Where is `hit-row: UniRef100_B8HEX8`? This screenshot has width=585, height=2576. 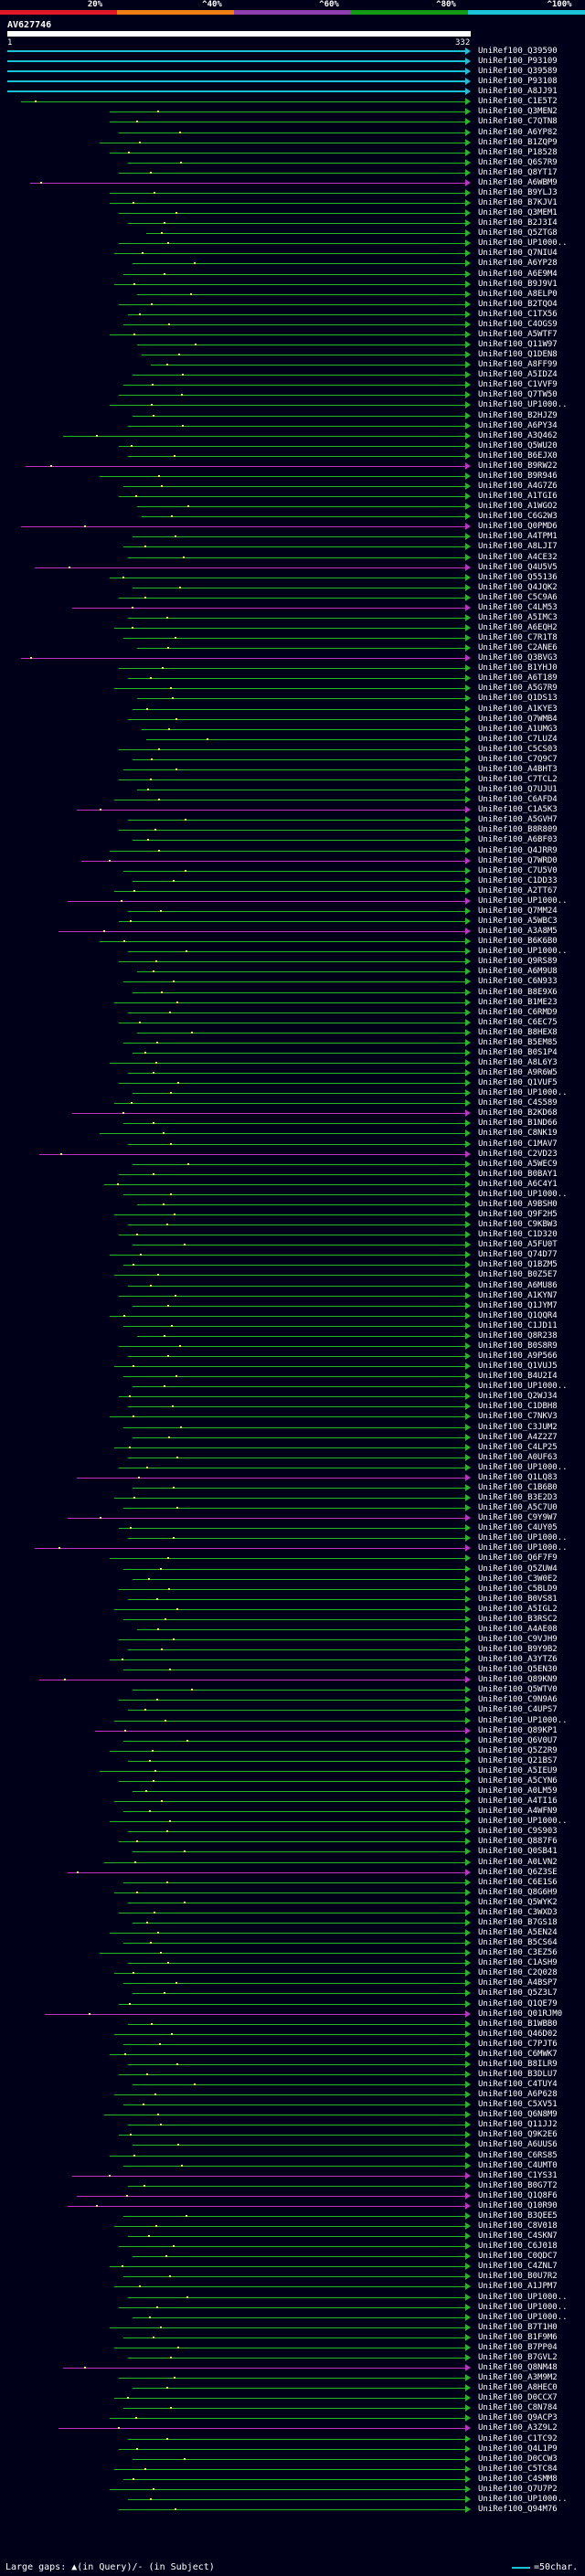
hit-row: UniRef100_B8HEX8 is located at coordinates (293, 1033).